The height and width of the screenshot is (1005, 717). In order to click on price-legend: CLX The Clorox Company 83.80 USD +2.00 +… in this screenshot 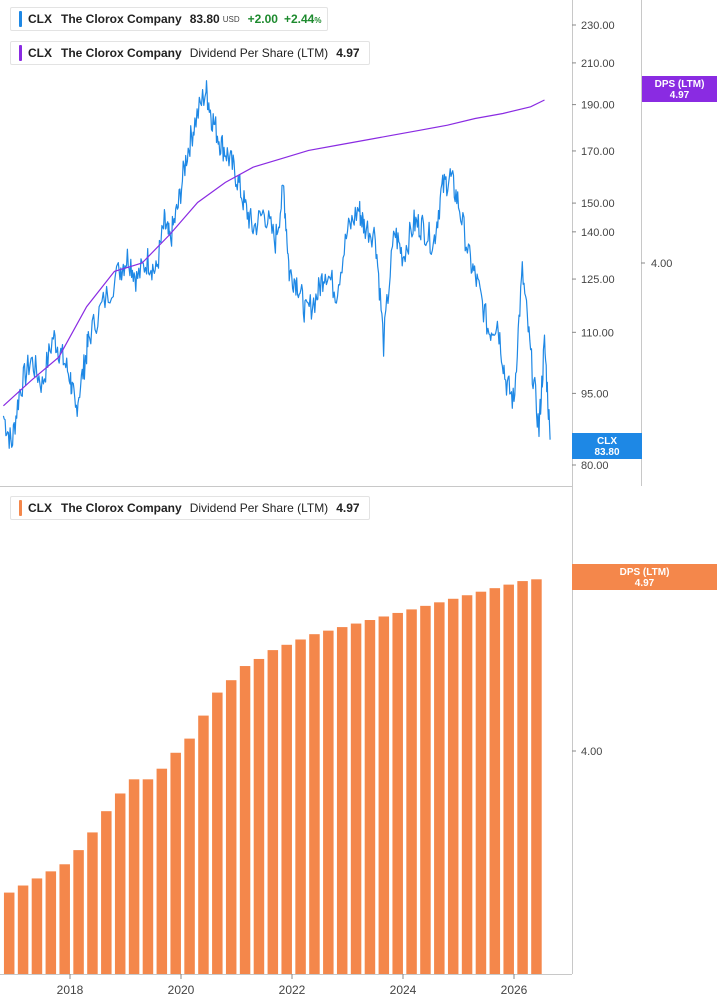, I will do `click(169, 19)`.